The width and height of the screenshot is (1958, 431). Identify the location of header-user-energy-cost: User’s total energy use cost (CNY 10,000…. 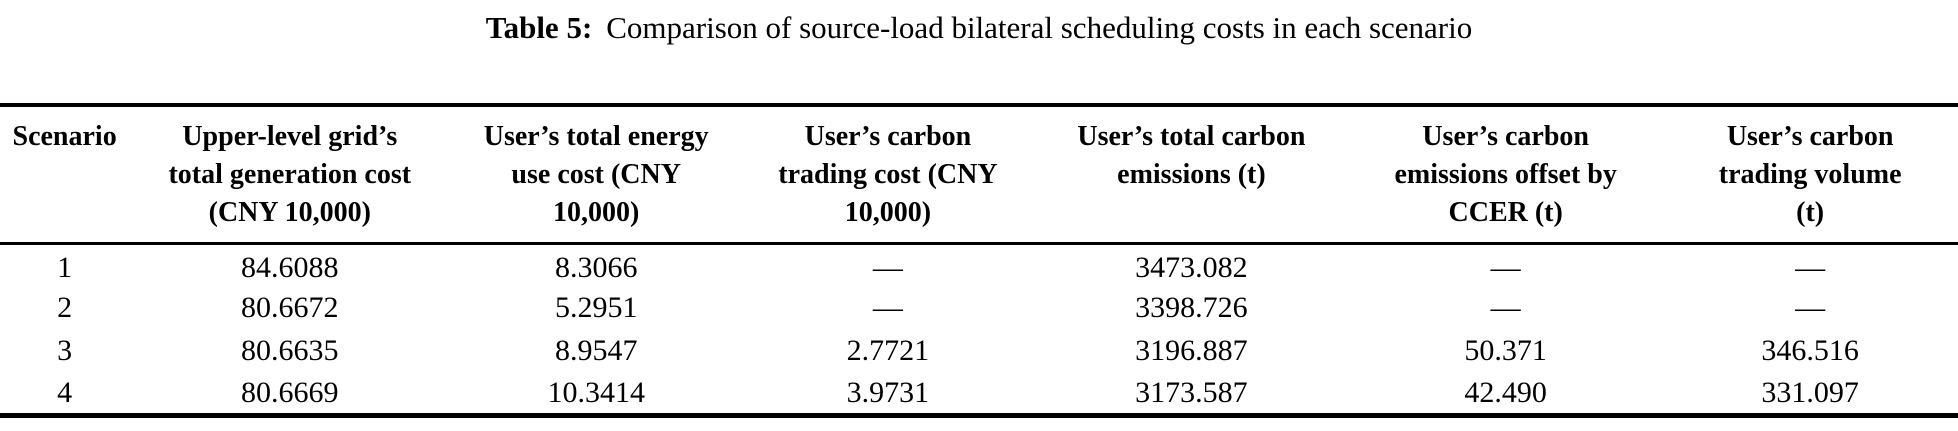
(596, 175).